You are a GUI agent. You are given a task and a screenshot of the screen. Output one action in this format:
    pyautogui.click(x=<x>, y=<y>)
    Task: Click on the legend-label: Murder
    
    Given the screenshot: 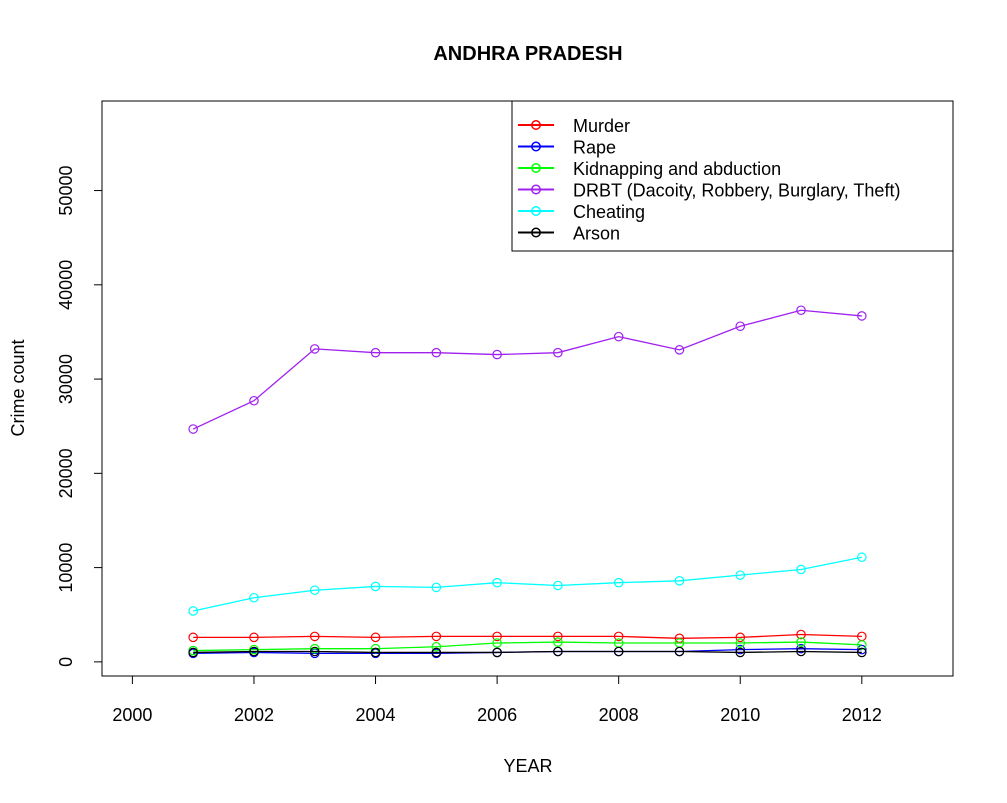 What is the action you would take?
    pyautogui.click(x=601, y=126)
    